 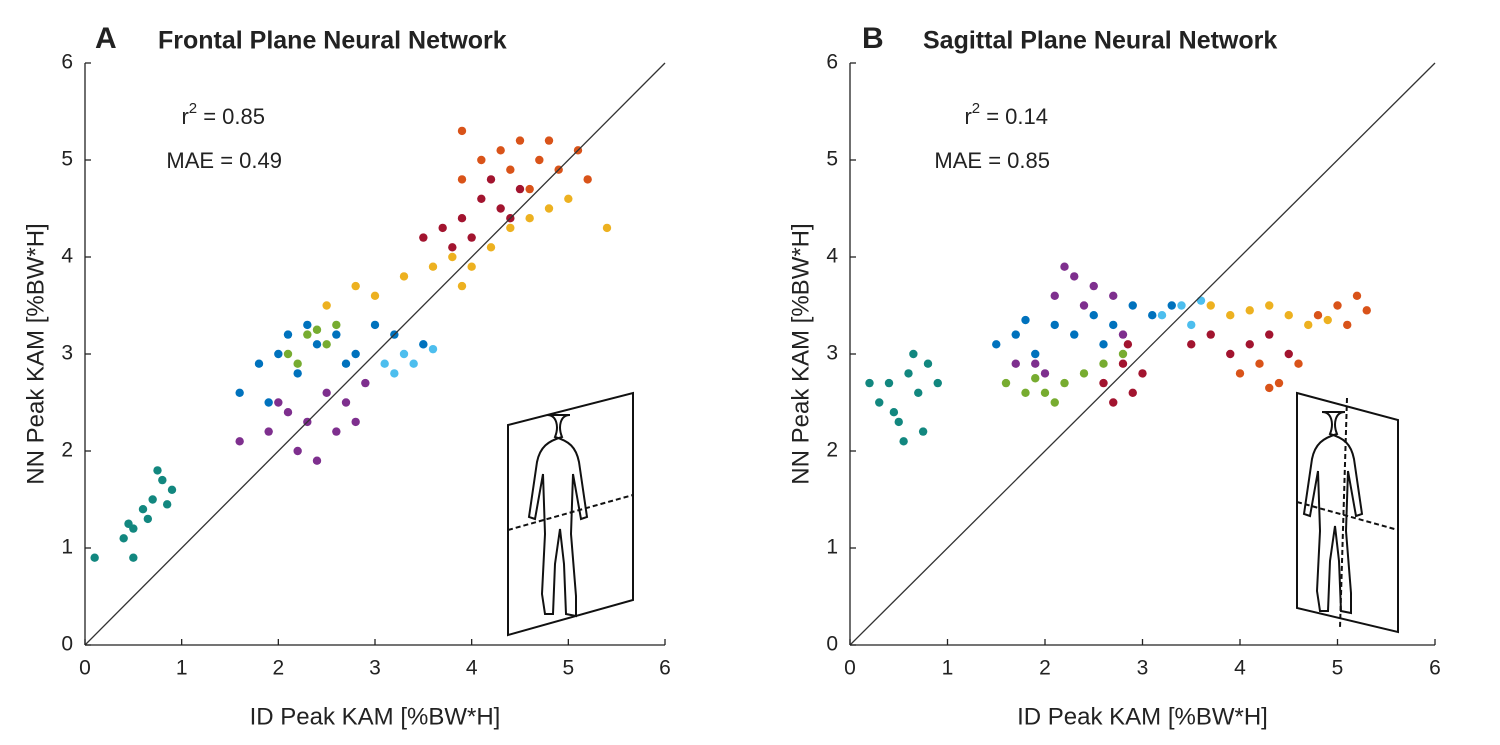 What do you see at coordinates (1100, 41) in the screenshot?
I see `chart-title: Sagittal Plane Neural Network` at bounding box center [1100, 41].